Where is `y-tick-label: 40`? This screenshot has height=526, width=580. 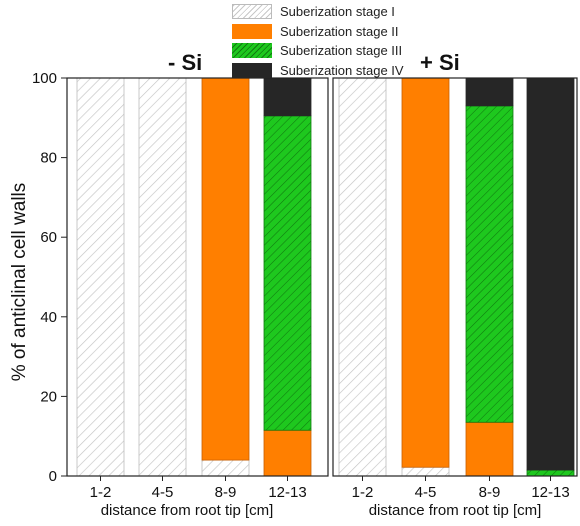 y-tick-label: 40 is located at coordinates (48, 317).